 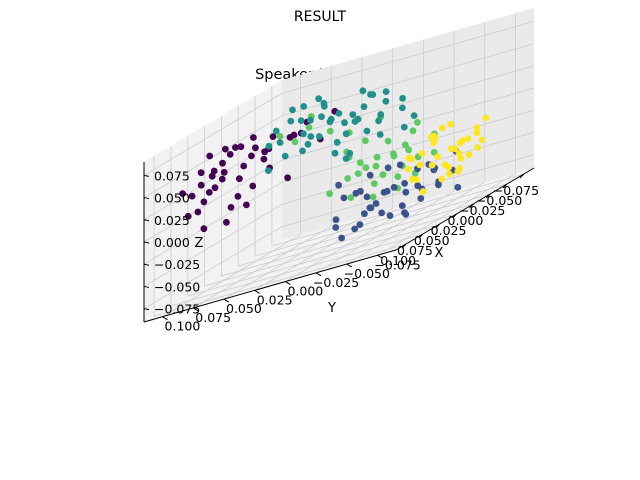 I want to click on x-axis-line, so click(x=465, y=209).